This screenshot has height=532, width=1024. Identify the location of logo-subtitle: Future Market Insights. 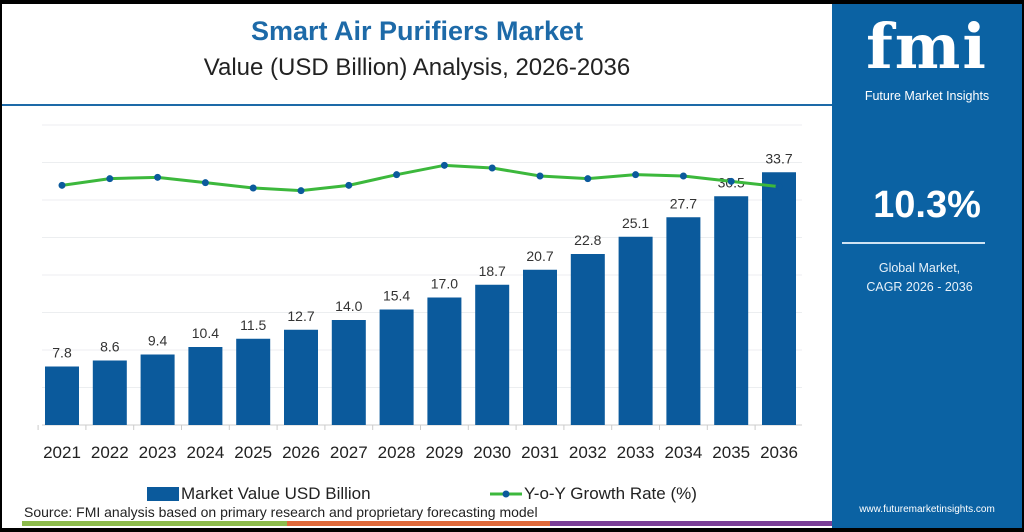
(927, 96).